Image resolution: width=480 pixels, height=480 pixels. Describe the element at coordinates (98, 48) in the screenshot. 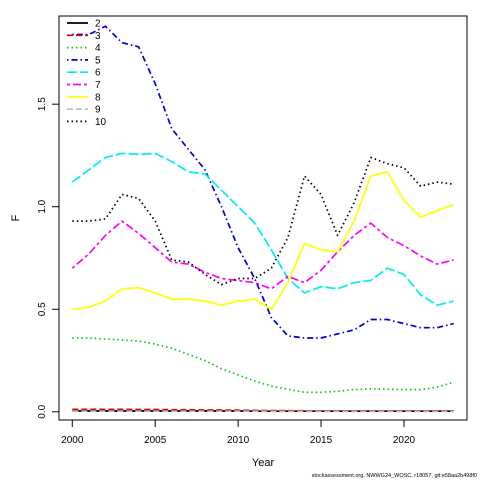

I see `legend-label: 4` at that location.